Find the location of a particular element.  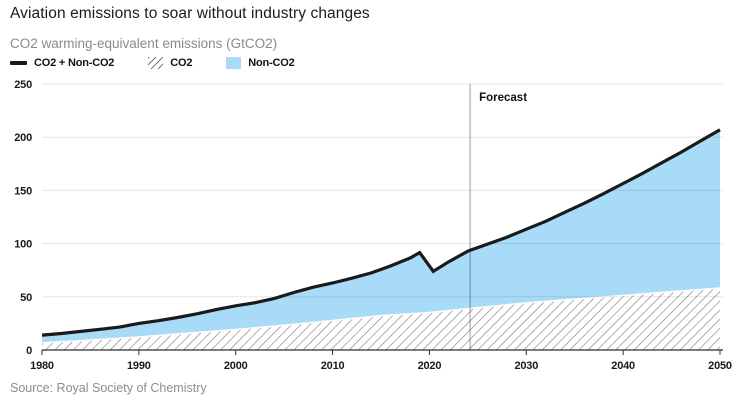

x-tick-label: 1980 is located at coordinates (42, 366).